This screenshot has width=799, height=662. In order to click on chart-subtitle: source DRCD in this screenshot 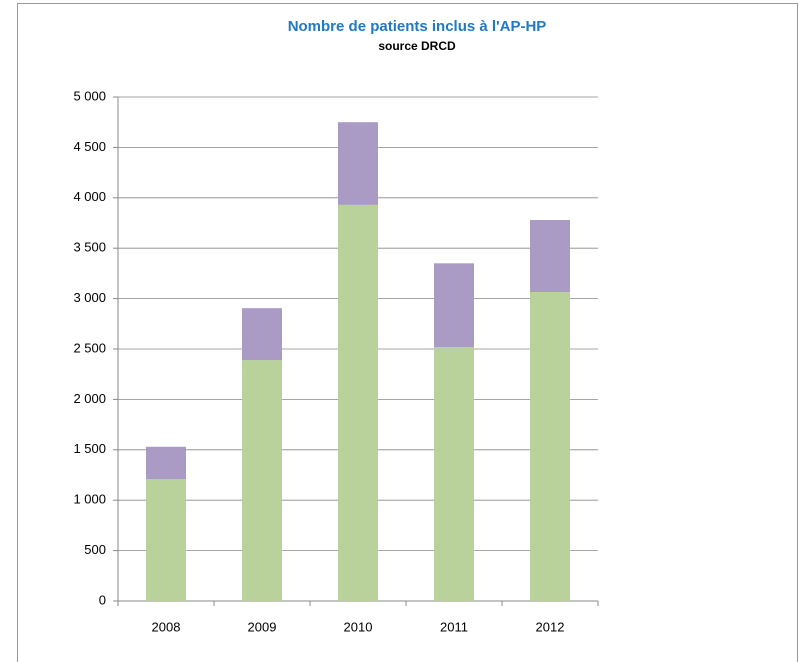, I will do `click(417, 46)`.